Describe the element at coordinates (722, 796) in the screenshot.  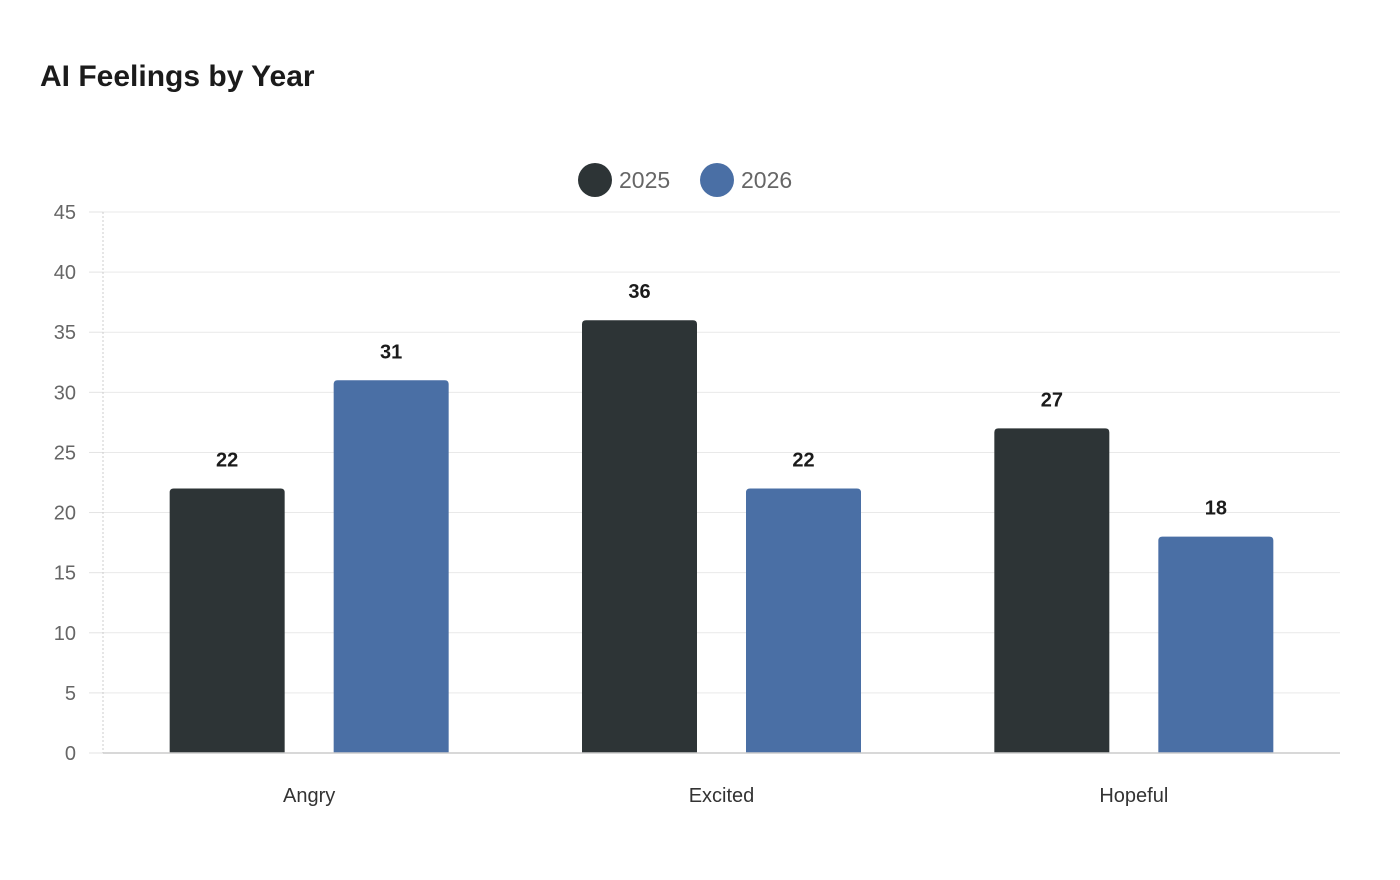
I see `x-category-label: Excited` at that location.